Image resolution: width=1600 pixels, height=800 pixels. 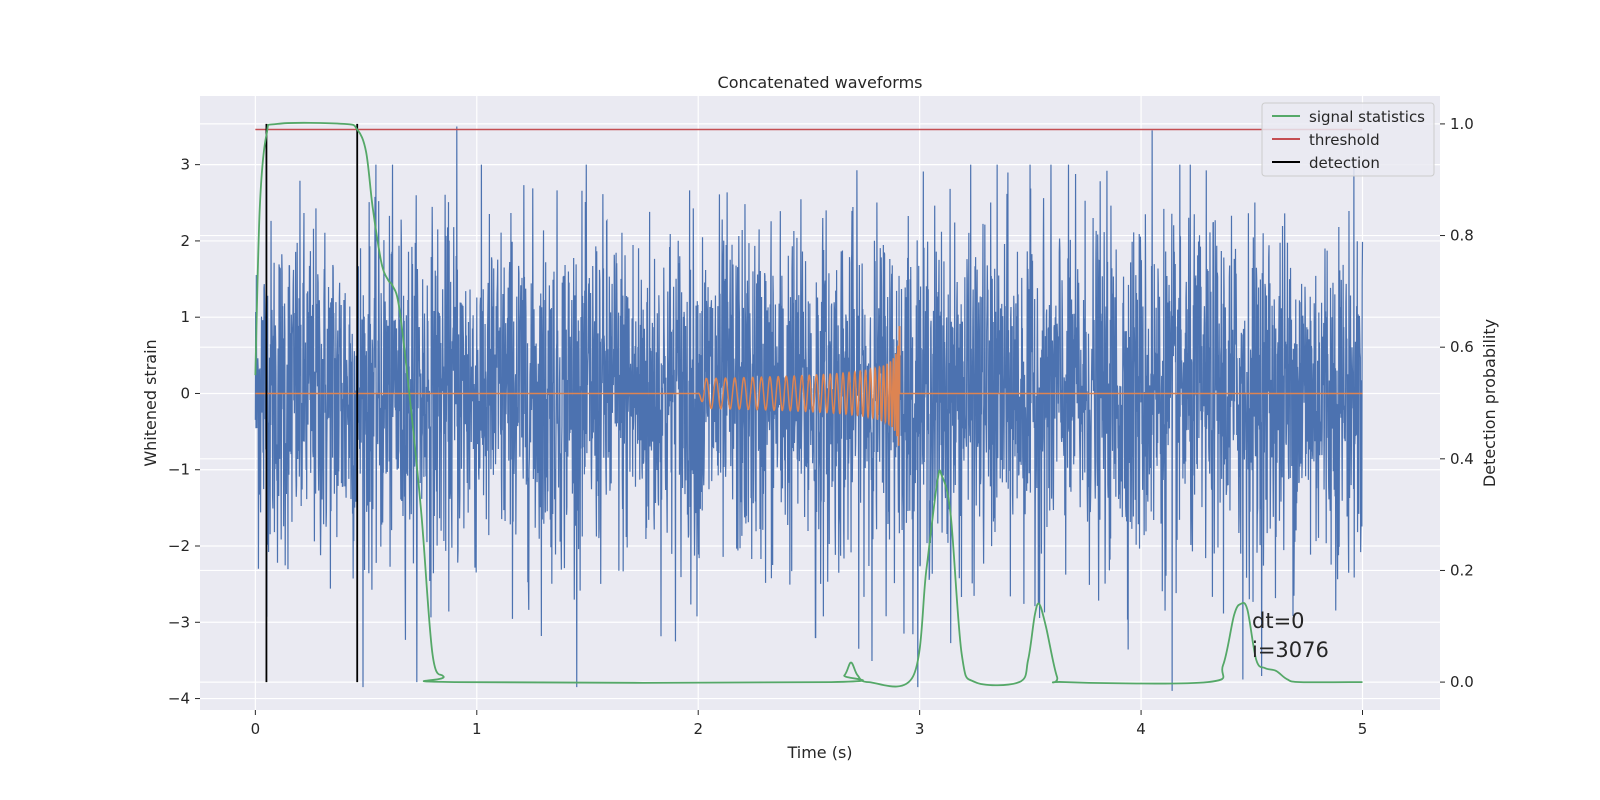 I want to click on y2-tick-label: 0.4, so click(x=1462, y=459).